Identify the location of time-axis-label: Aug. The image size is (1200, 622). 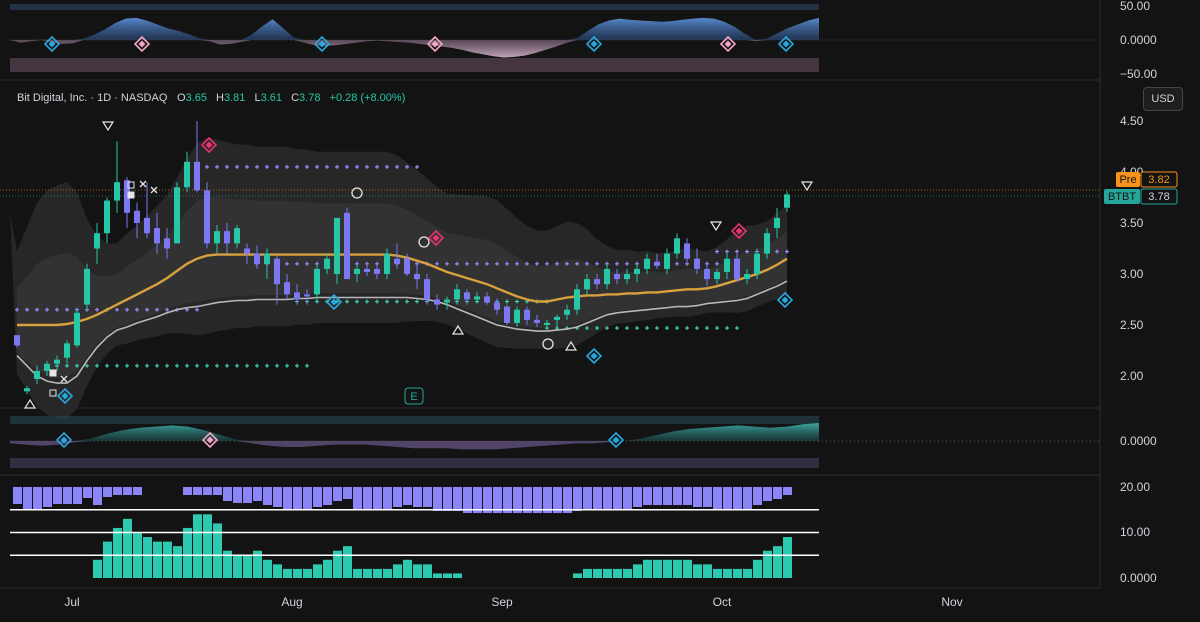
(291, 602).